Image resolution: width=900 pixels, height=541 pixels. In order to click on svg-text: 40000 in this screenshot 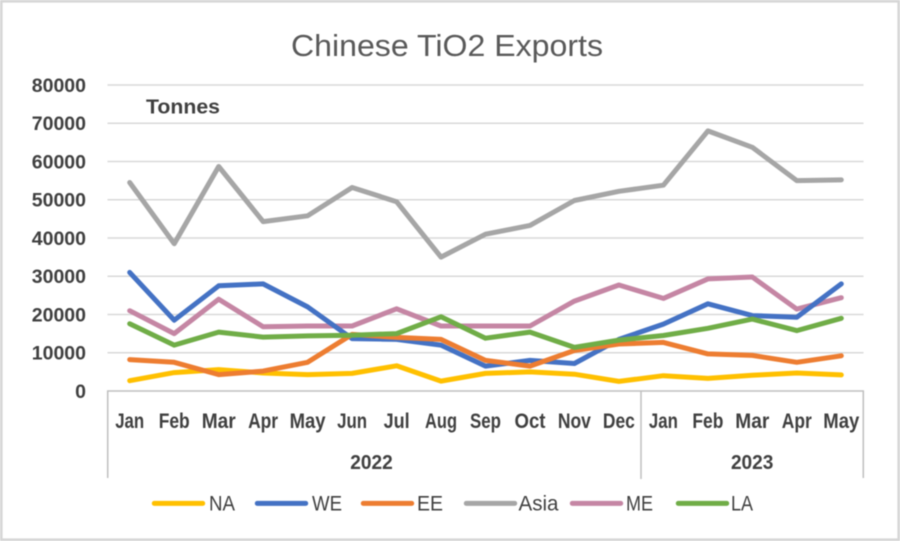, I will do `click(59, 239)`.